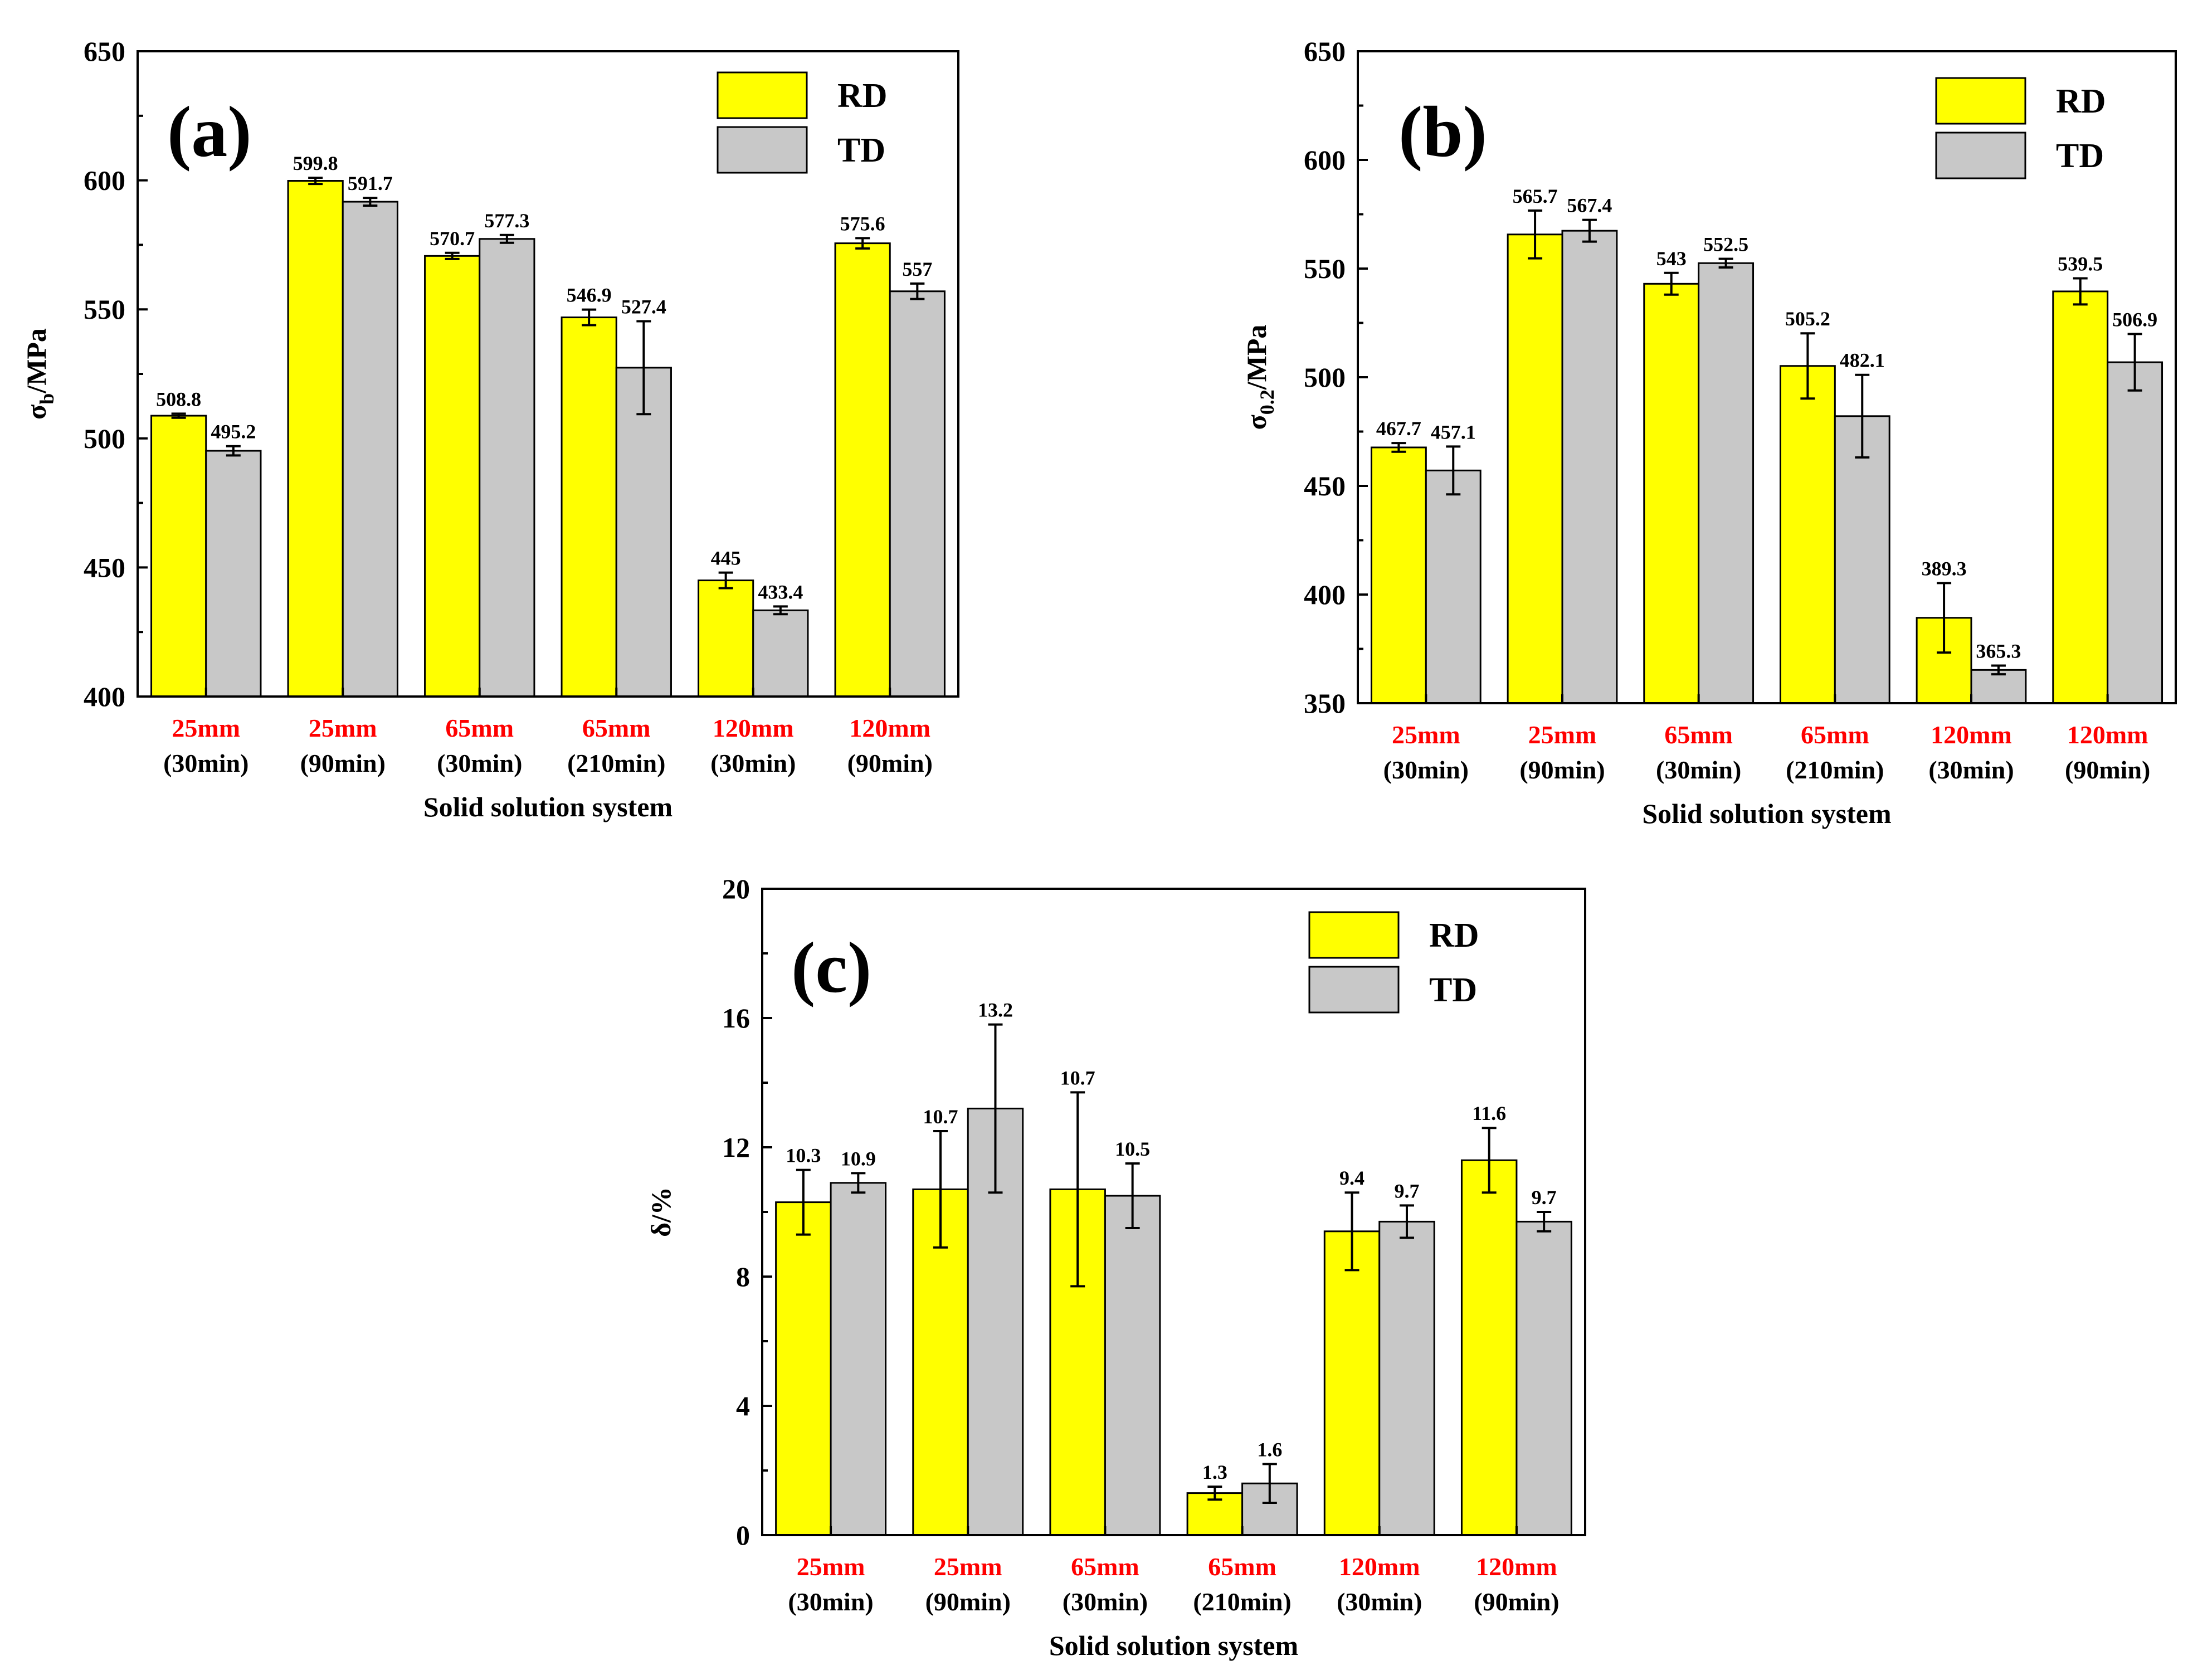  What do you see at coordinates (1944, 568) in the screenshot?
I see `data-label-rd-4: 389.3` at bounding box center [1944, 568].